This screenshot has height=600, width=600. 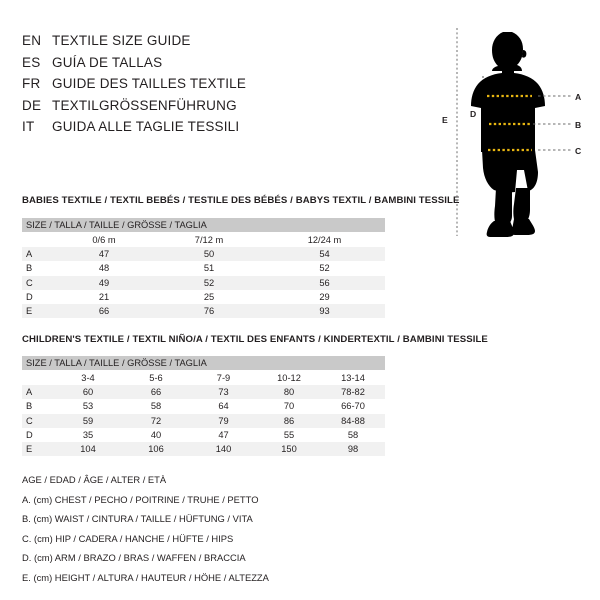 What do you see at coordinates (324, 254) in the screenshot?
I see `babies-cell-a-2: 54` at bounding box center [324, 254].